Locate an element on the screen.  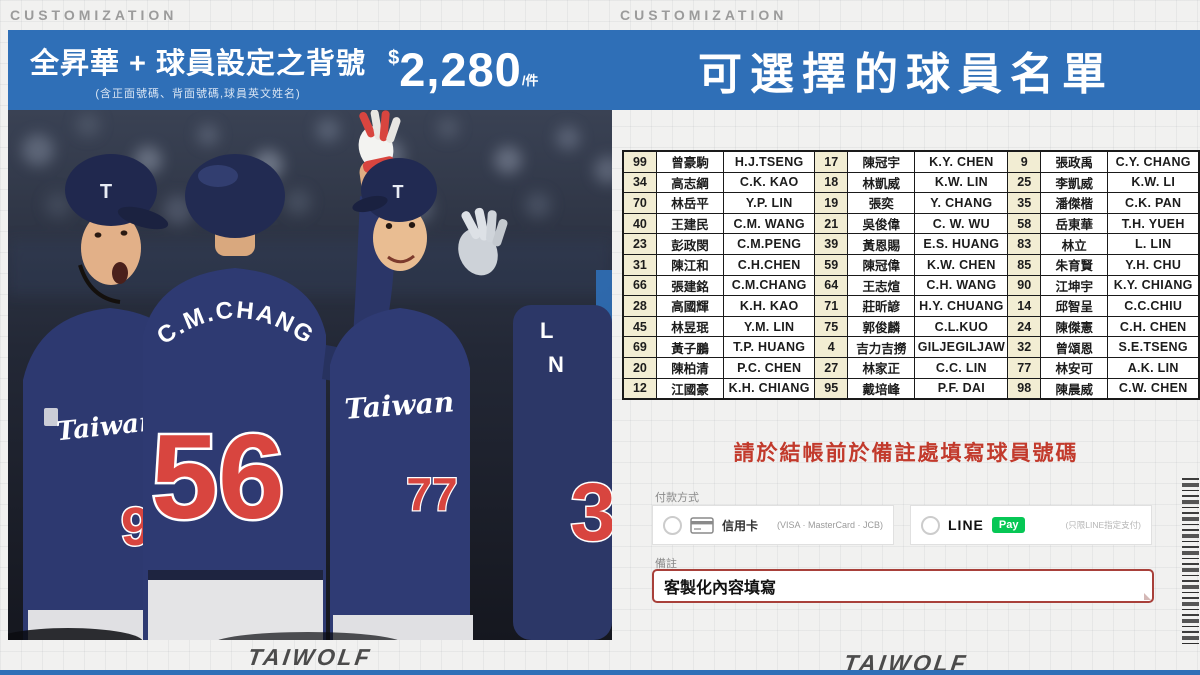
player-name-en-cell: K.Y. CHEN is located at coordinates (961, 161).